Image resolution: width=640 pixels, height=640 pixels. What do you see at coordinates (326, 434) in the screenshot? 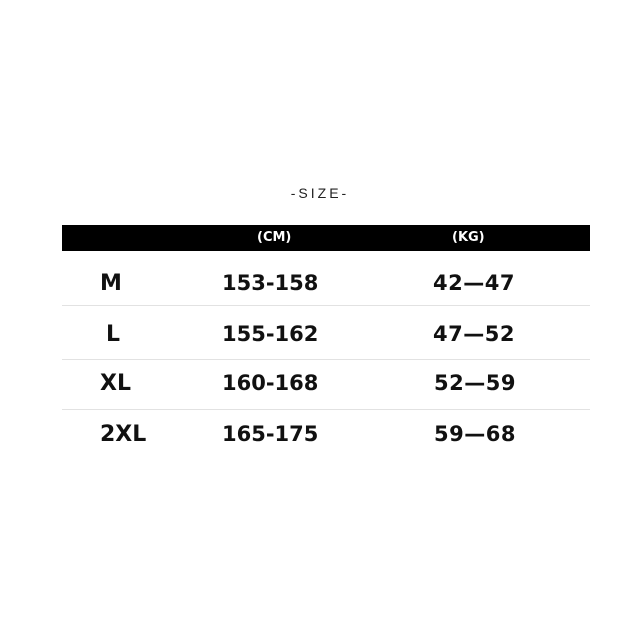
I see `table-row: 2XL 165-175 59—68` at bounding box center [326, 434].